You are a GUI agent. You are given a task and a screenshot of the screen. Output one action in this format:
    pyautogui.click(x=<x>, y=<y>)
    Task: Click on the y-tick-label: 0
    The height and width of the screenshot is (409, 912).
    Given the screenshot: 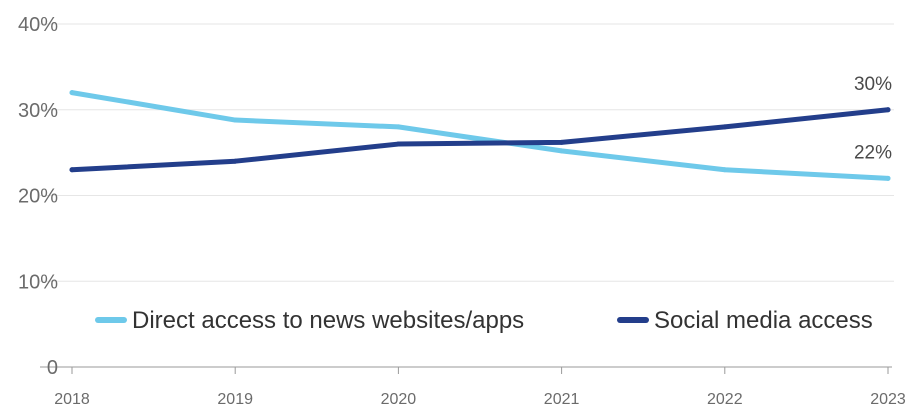 What is the action you would take?
    pyautogui.click(x=52, y=368)
    